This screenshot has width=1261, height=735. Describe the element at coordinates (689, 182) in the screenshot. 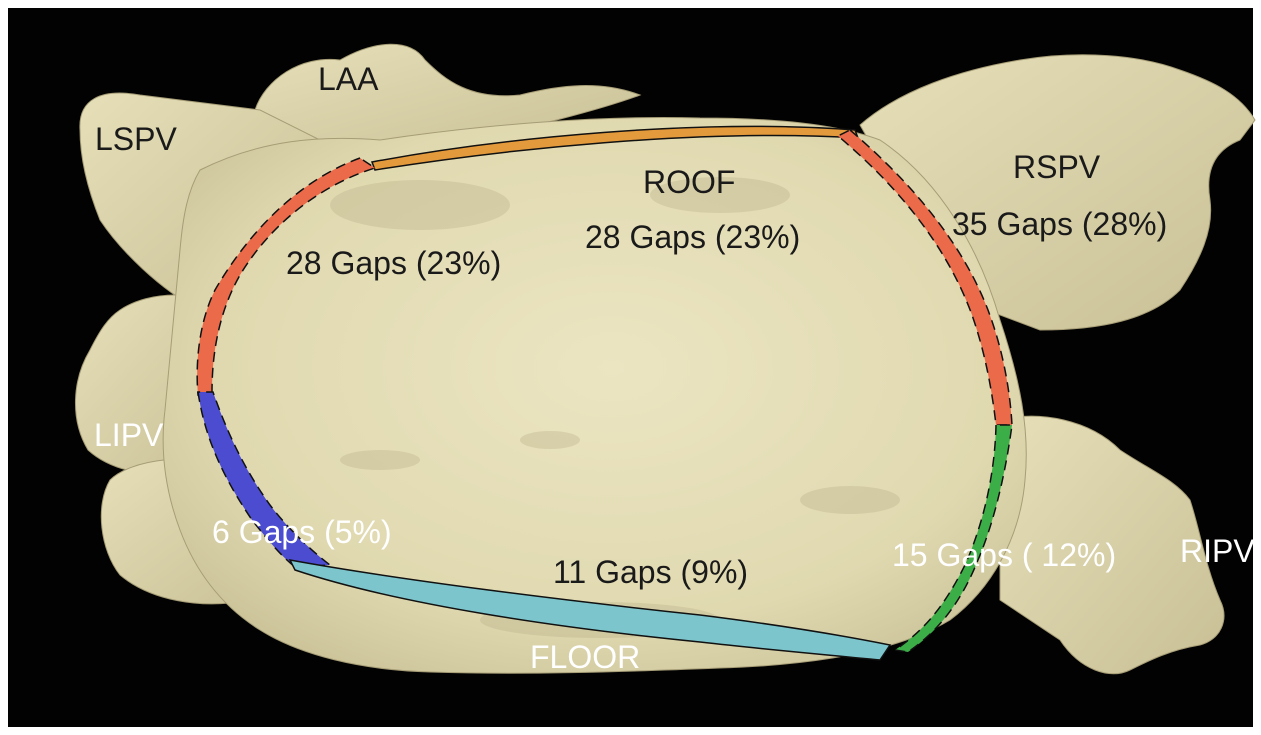

I see `label-roof: ROOF` at that location.